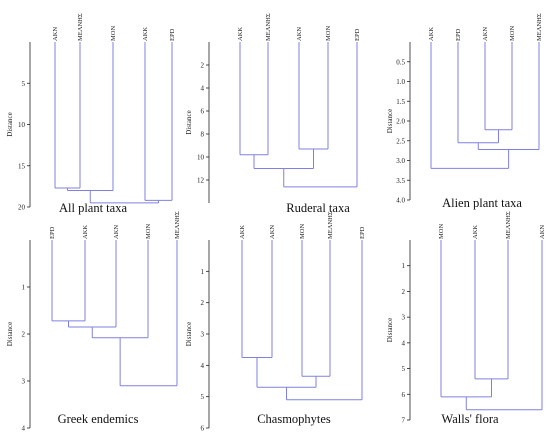  Describe the element at coordinates (98, 419) in the screenshot. I see `panel-title: Greek endemics` at that location.